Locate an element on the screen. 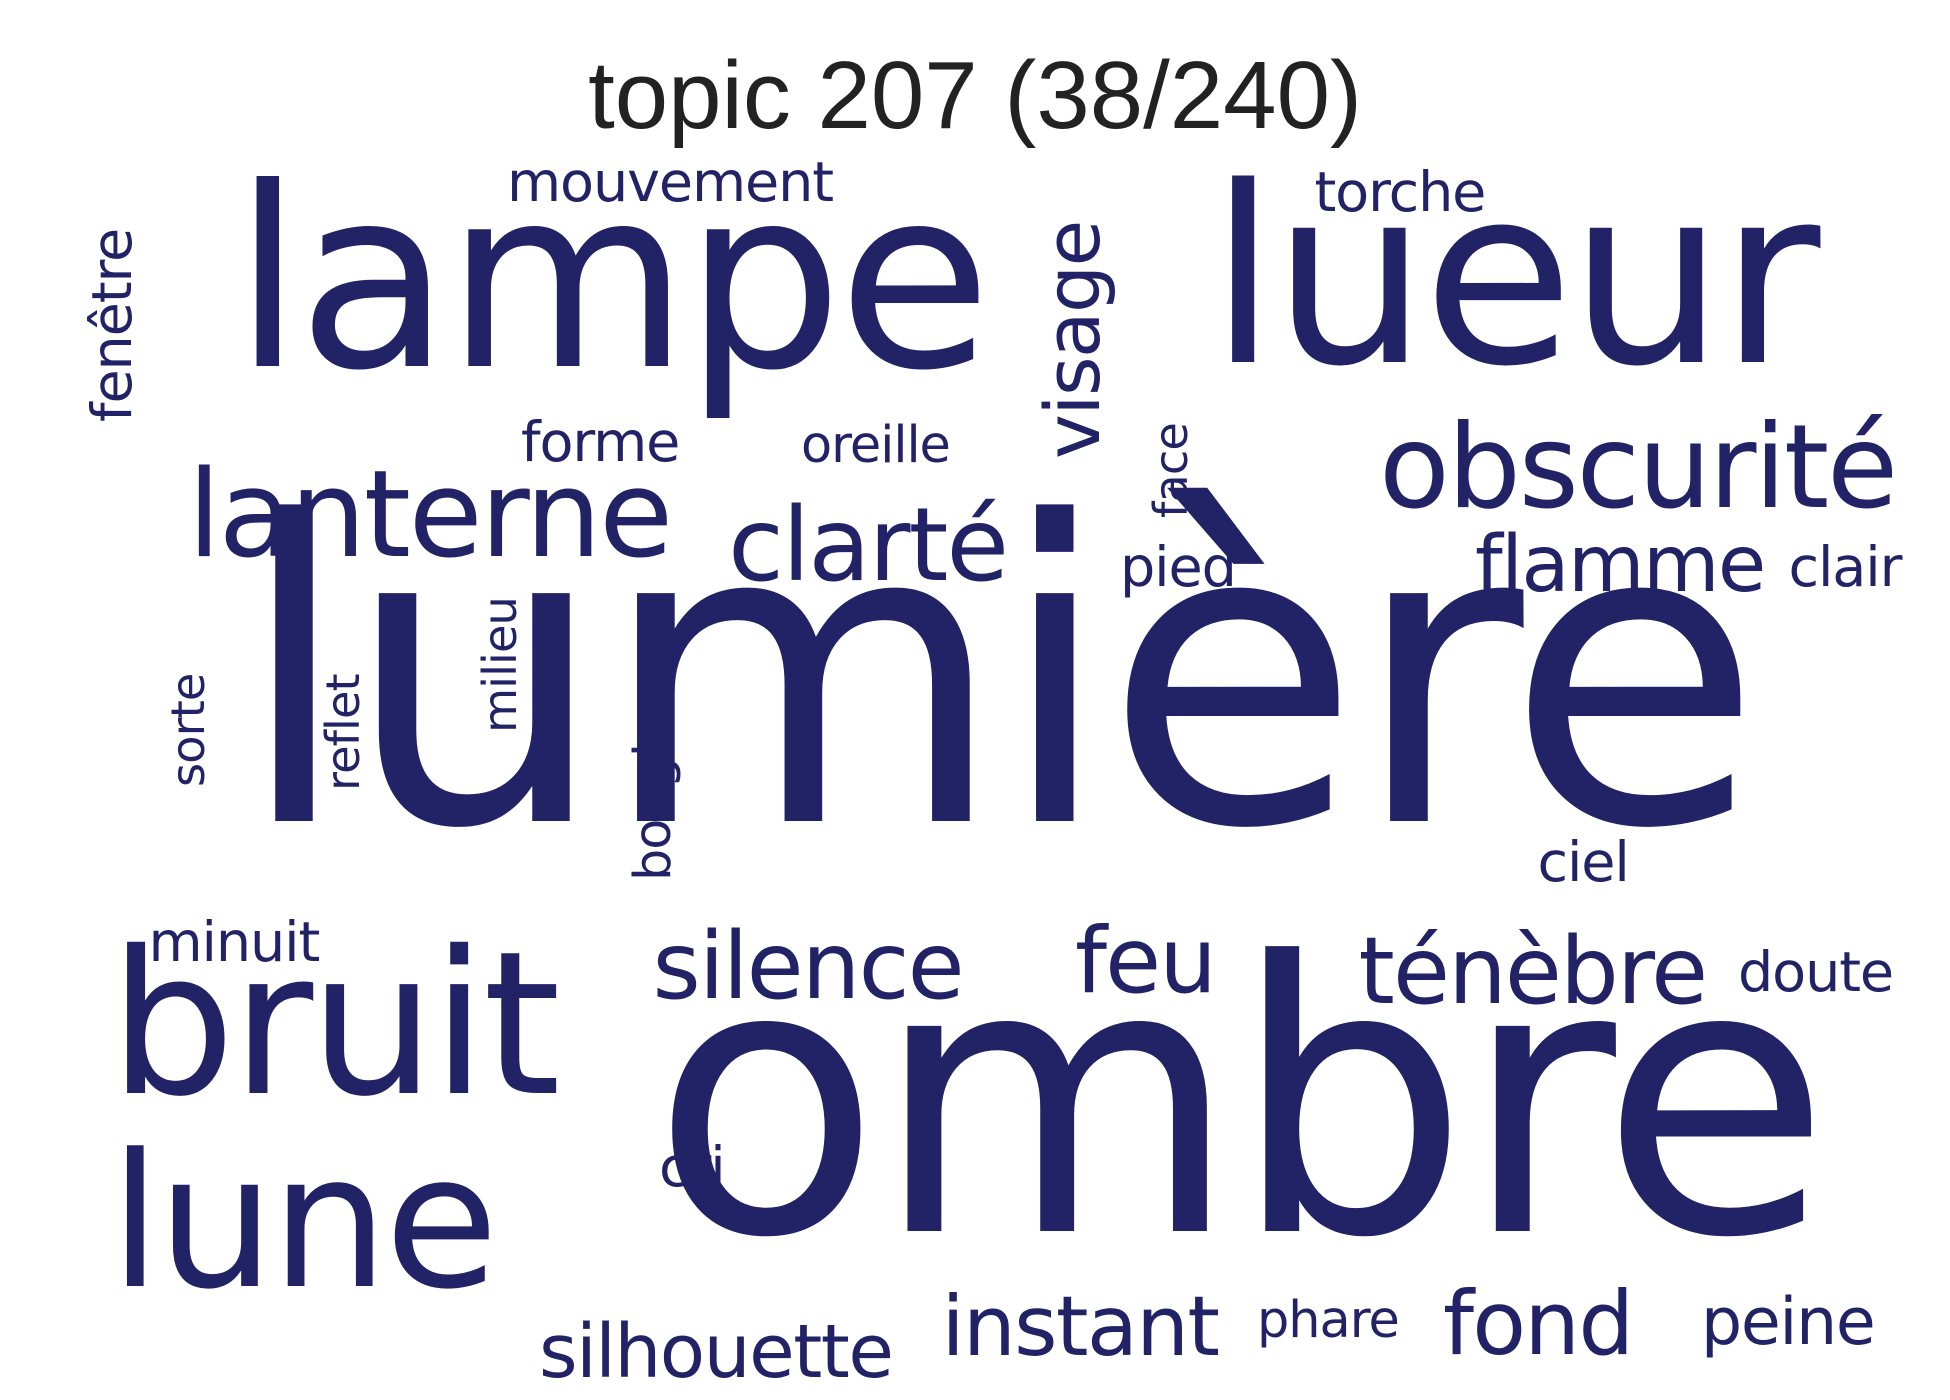 The image size is (1950, 1400). word-lune: lune is located at coordinates (304, 1222).